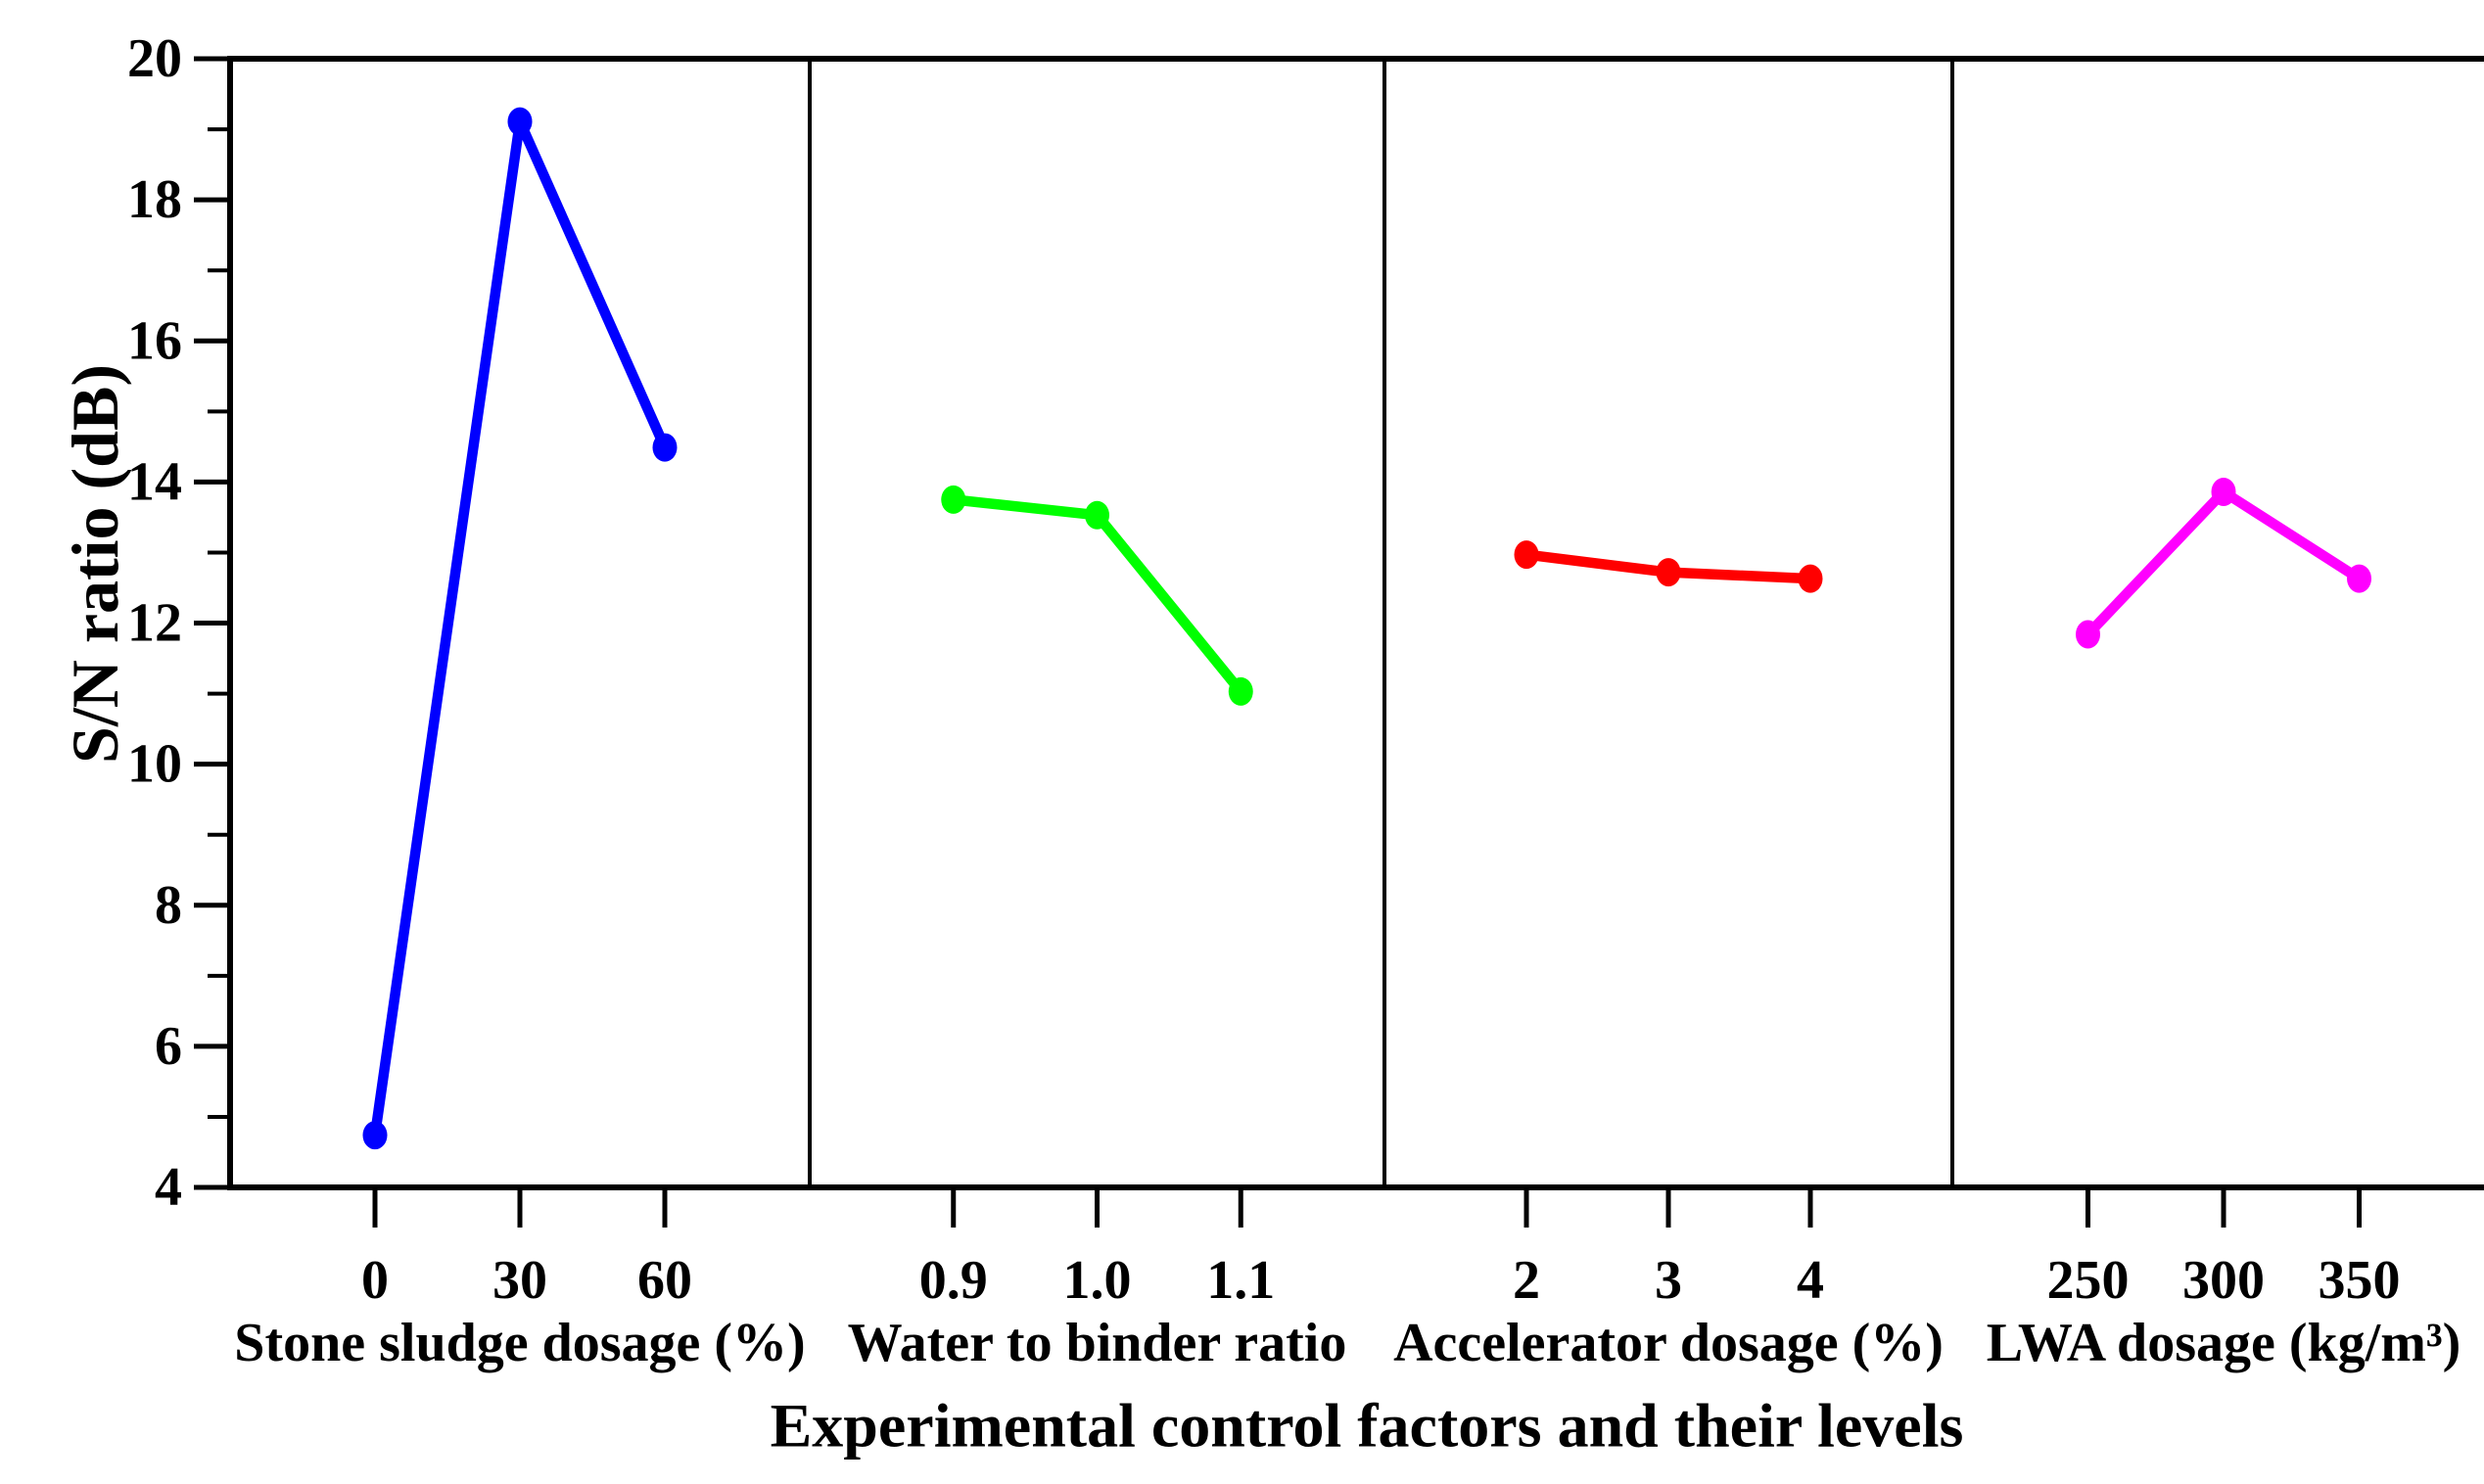 This screenshot has width=2484, height=1484. What do you see at coordinates (375, 1280) in the screenshot?
I see `stone-sludge-dosage-level-label: 0` at bounding box center [375, 1280].